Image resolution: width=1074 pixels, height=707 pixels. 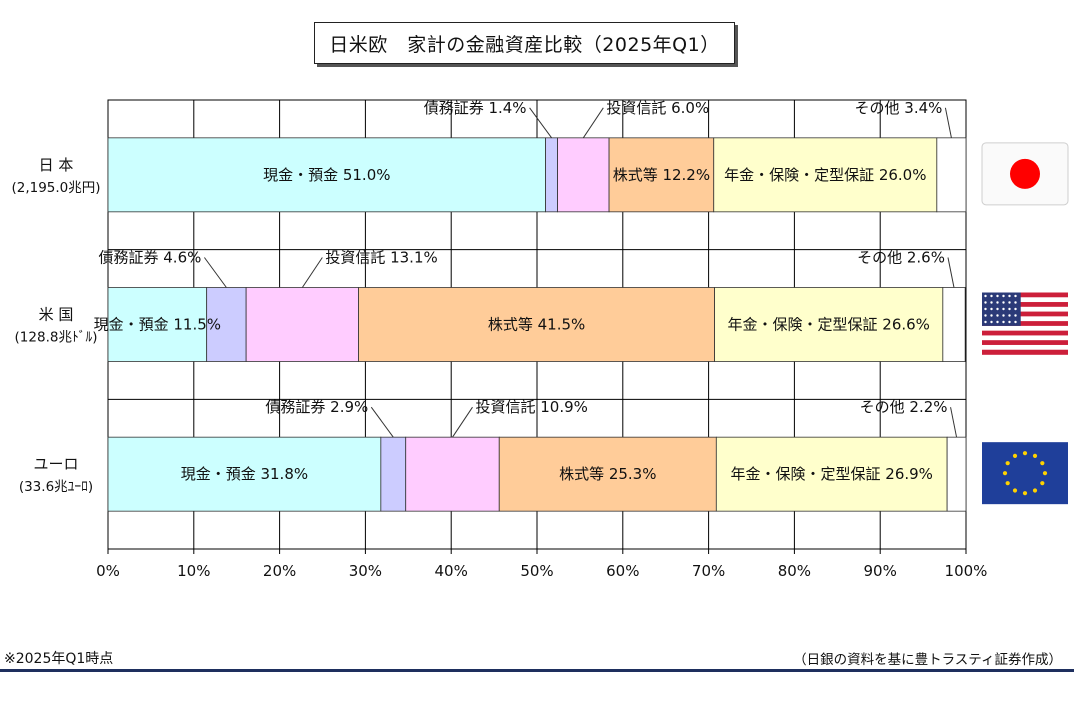 I want to click on data-label-stocks: 株式等 25.3%, so click(x=607, y=474).